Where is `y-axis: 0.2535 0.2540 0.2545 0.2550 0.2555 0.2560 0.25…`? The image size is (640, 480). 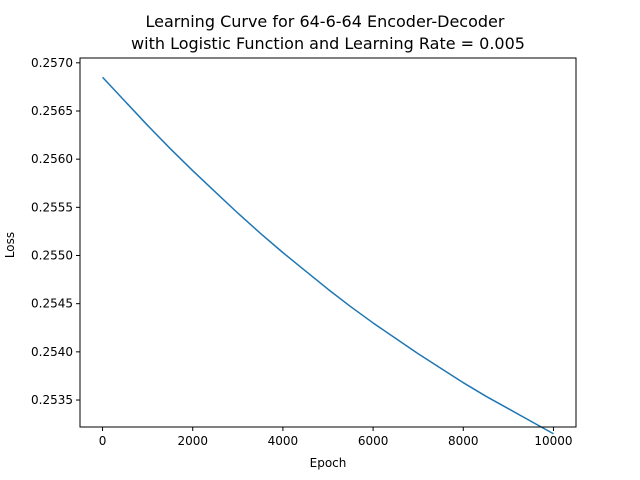 y-axis: 0.2535 0.2540 0.2545 0.2550 0.2555 0.2560 0.25… is located at coordinates (55, 231).